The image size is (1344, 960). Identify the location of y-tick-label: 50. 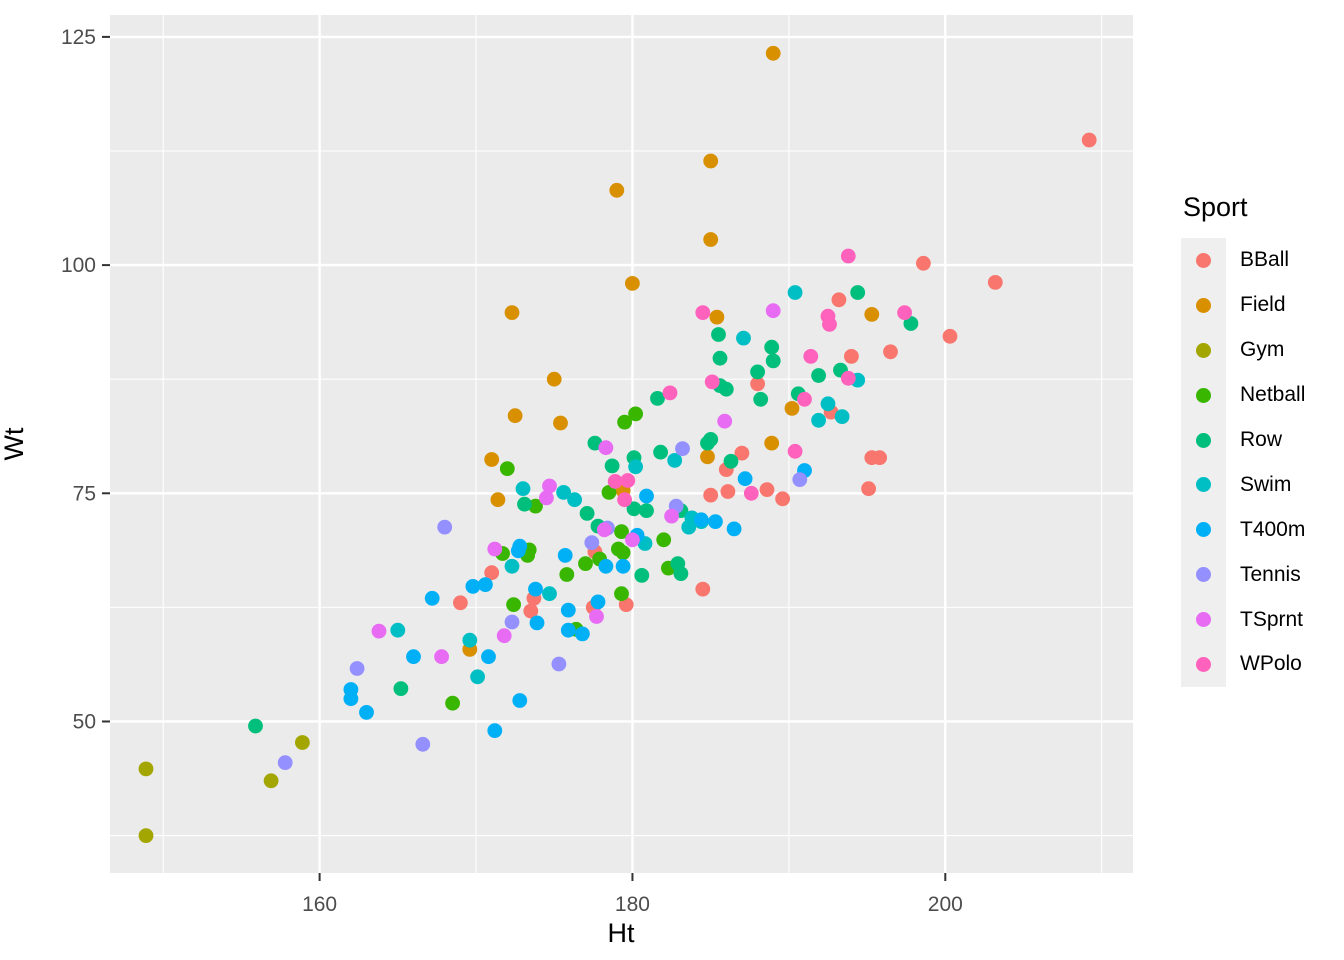
(84, 721).